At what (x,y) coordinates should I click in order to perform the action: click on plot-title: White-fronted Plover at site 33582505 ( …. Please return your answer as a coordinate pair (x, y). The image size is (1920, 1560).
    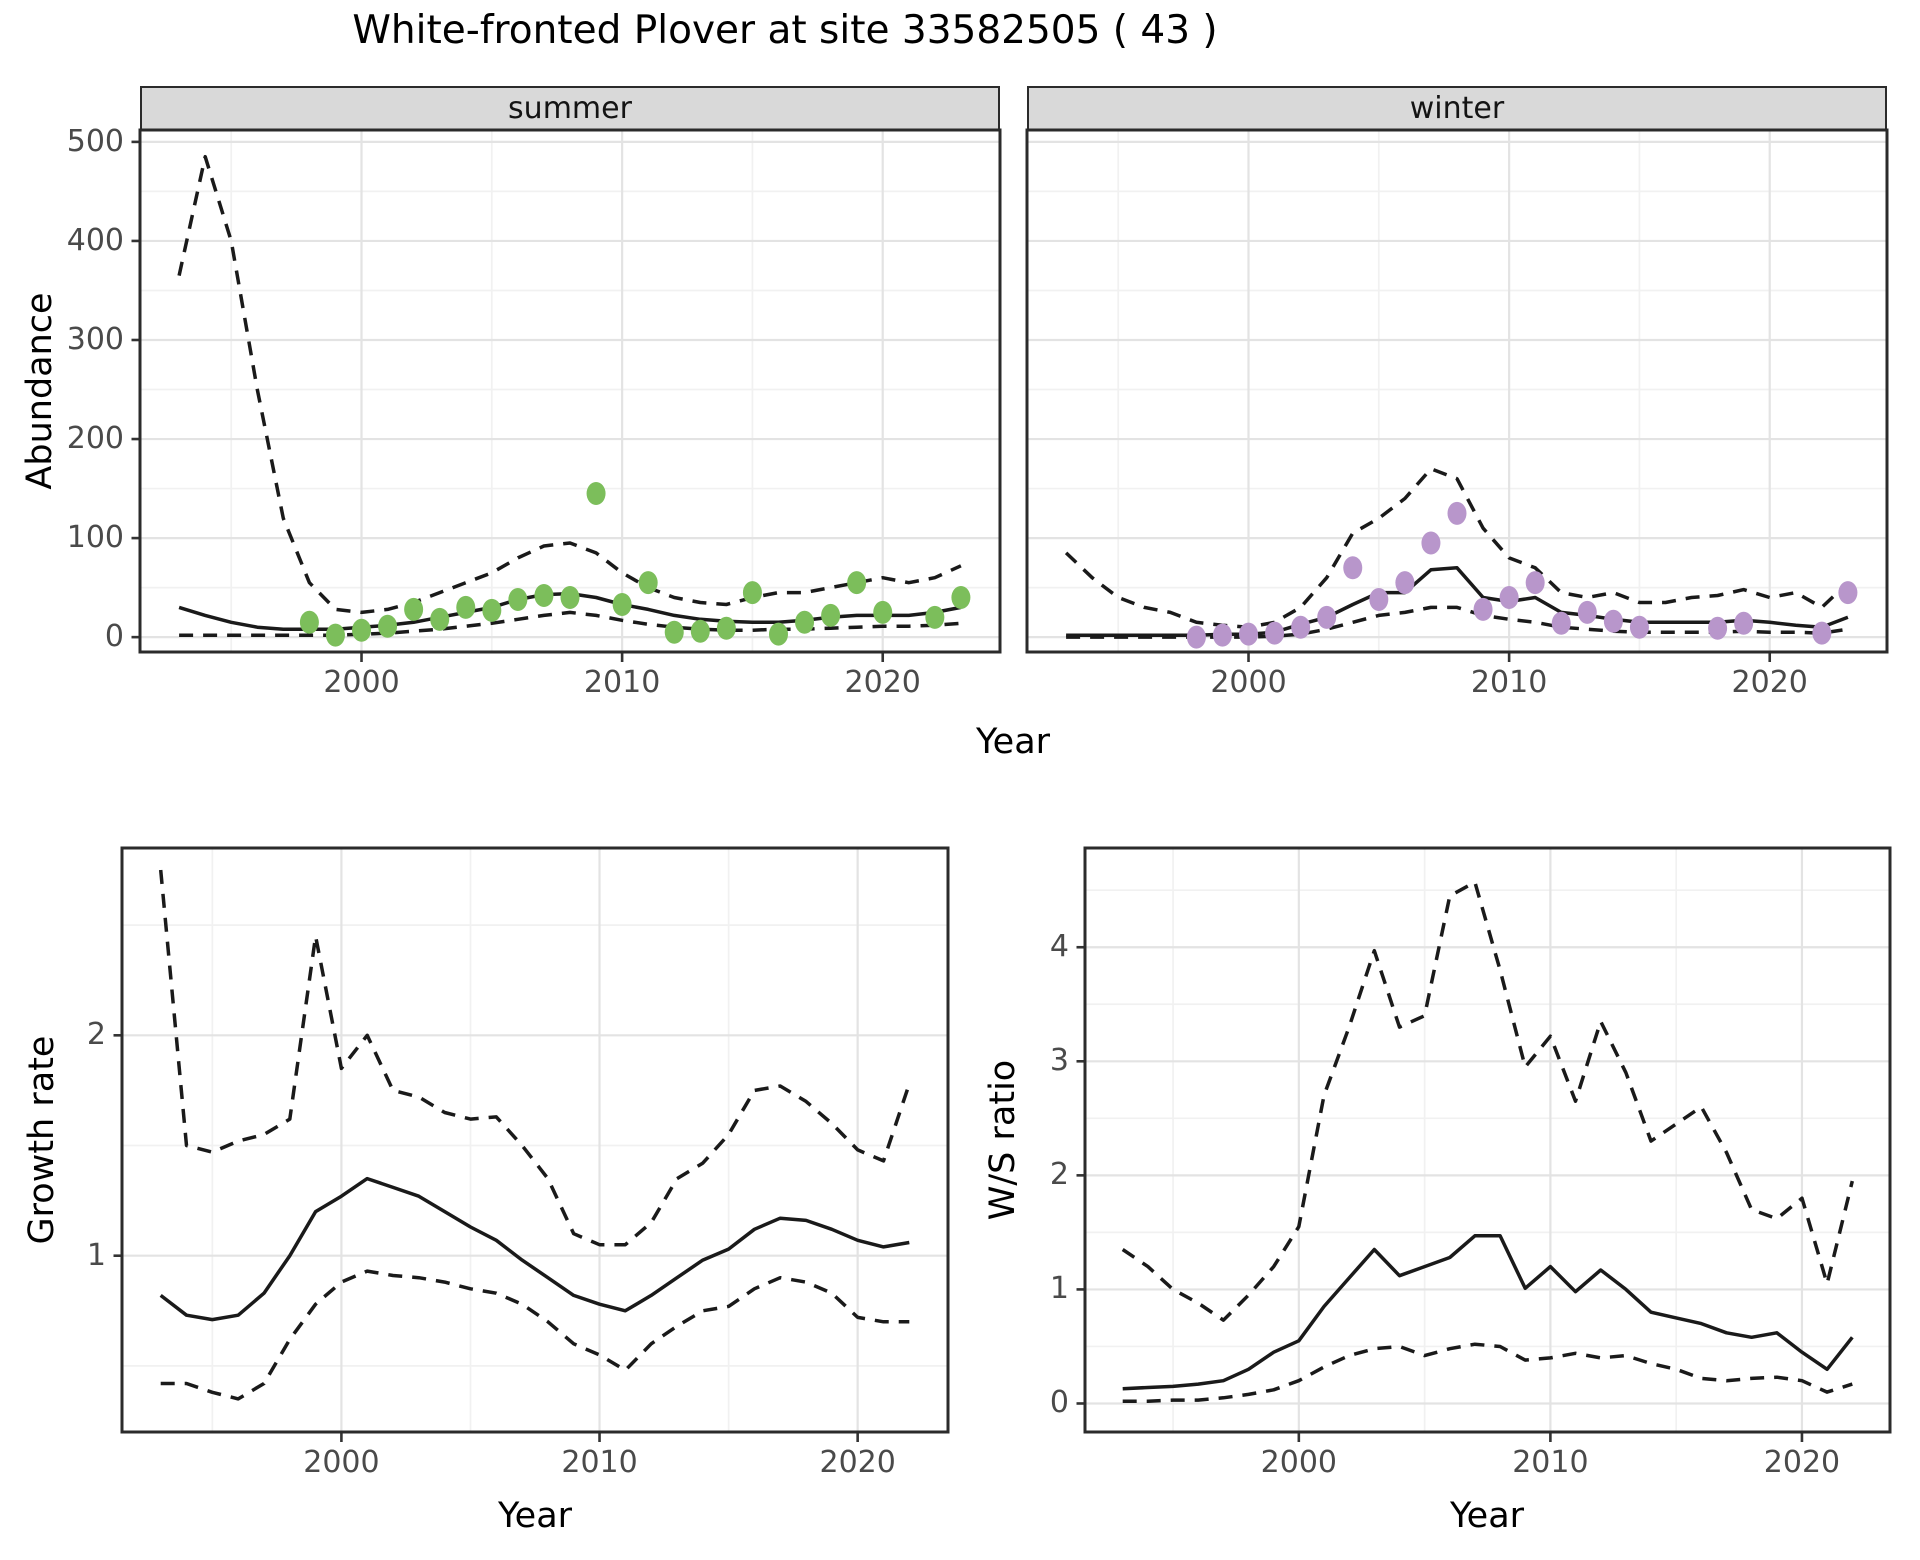
    Looking at the image, I should click on (785, 30).